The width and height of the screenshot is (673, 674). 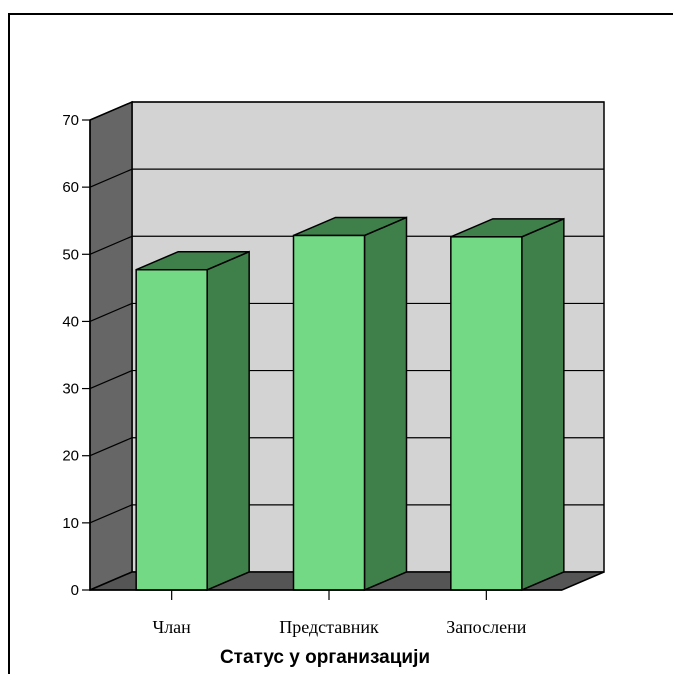 What do you see at coordinates (70, 187) in the screenshot?
I see `y-tick-label: 60` at bounding box center [70, 187].